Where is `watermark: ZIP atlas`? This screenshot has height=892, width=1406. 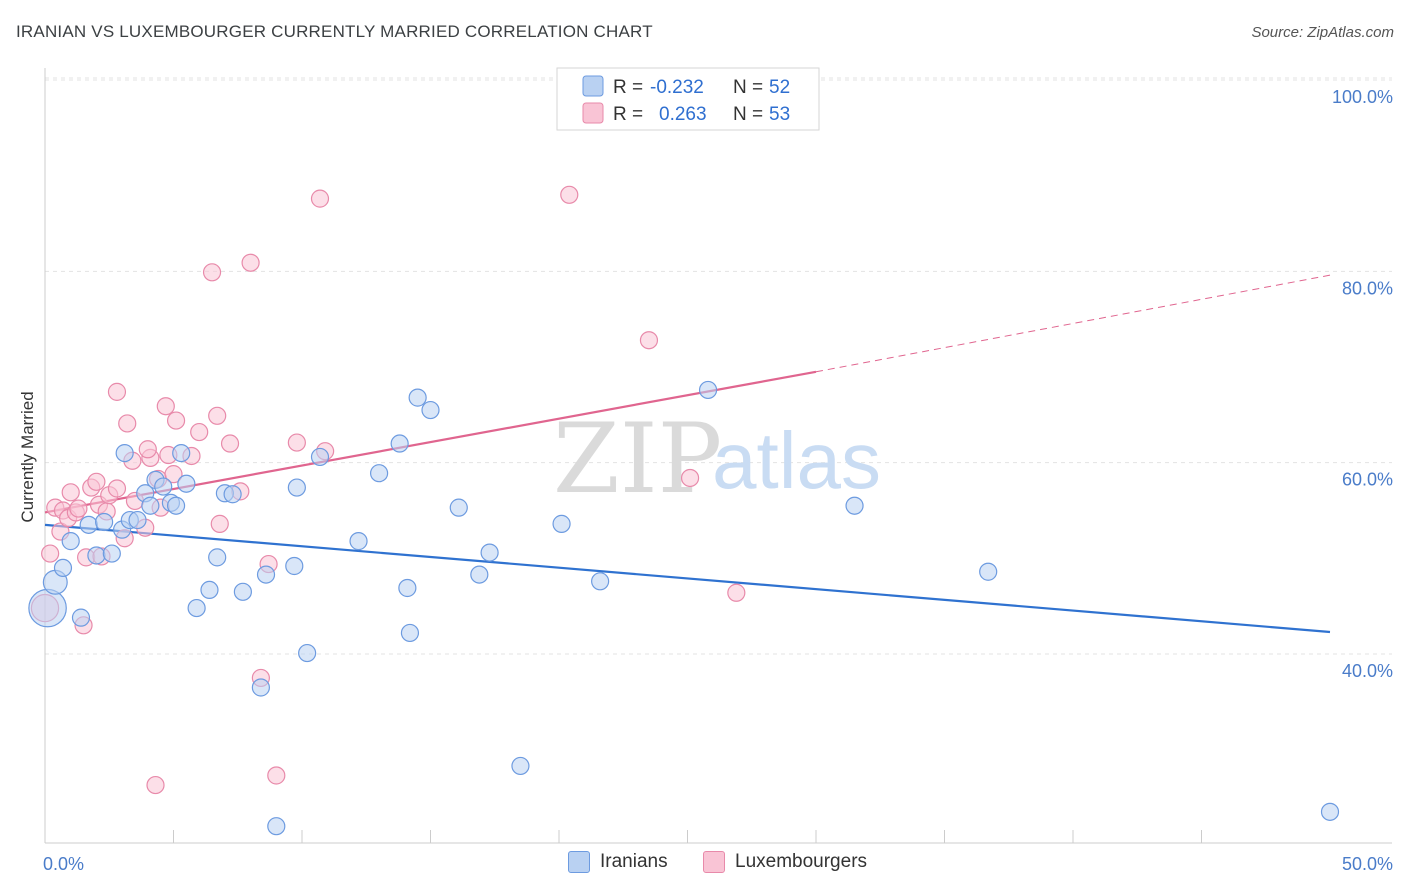
watermark: ZIP atlas is located at coordinates (717, 459).